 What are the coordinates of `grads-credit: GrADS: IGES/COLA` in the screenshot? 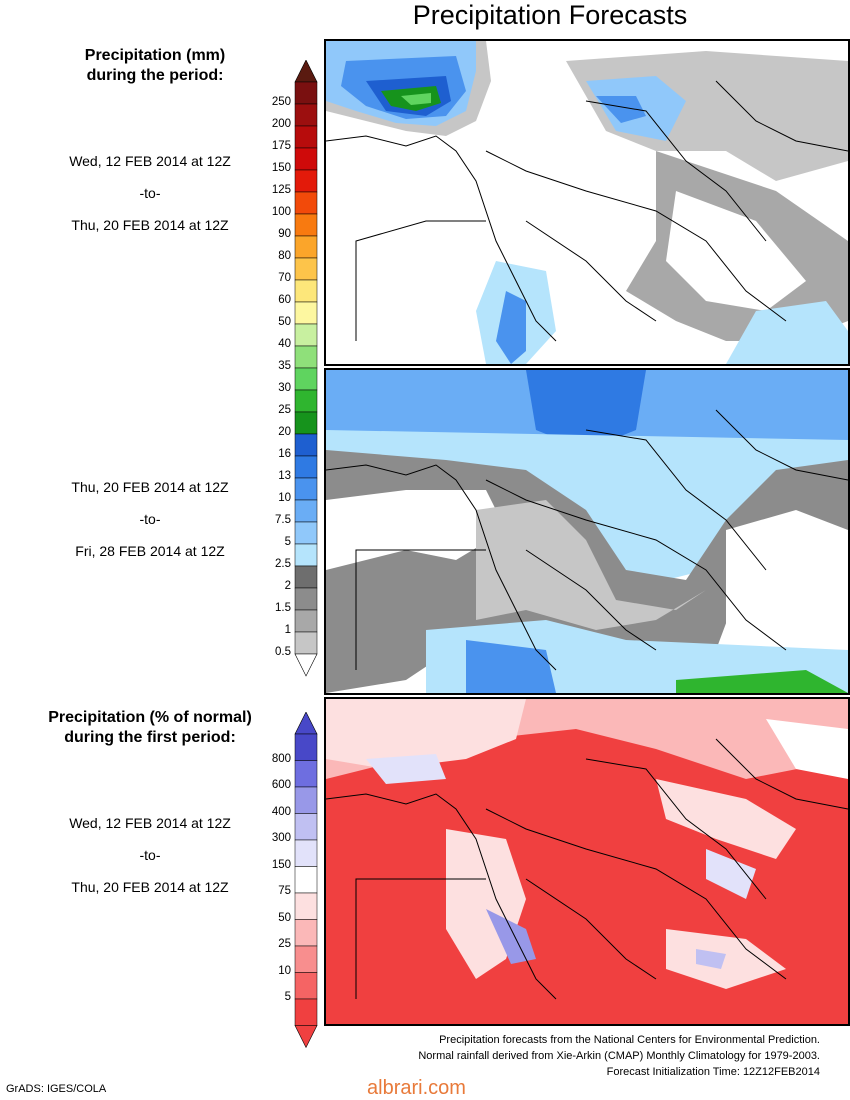 It's located at (56, 1089).